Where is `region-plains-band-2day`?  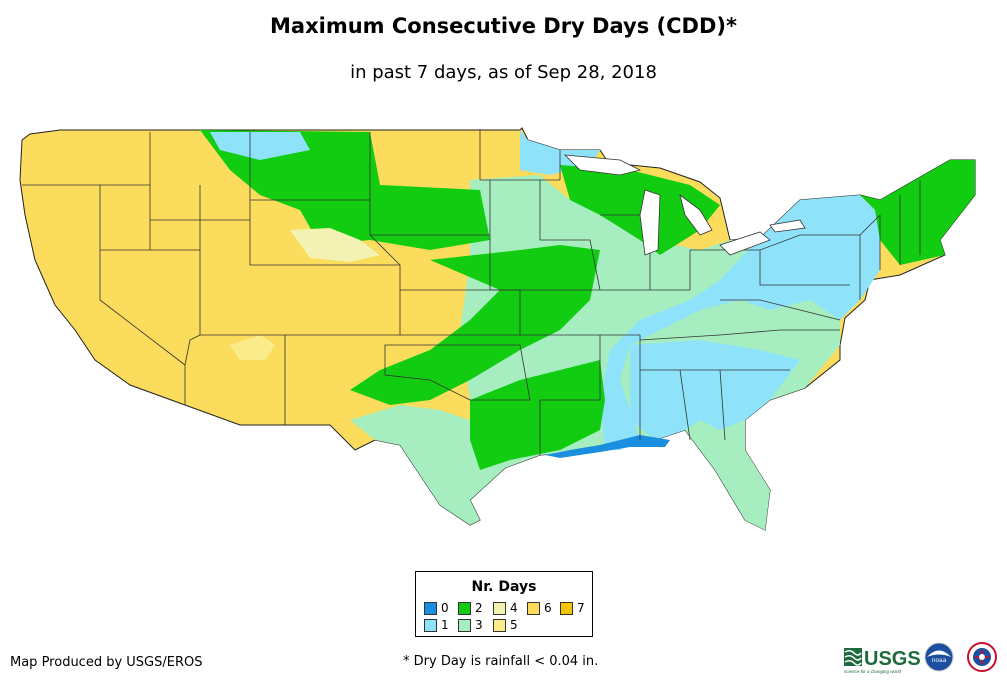 region-plains-band-2day is located at coordinates (475, 325).